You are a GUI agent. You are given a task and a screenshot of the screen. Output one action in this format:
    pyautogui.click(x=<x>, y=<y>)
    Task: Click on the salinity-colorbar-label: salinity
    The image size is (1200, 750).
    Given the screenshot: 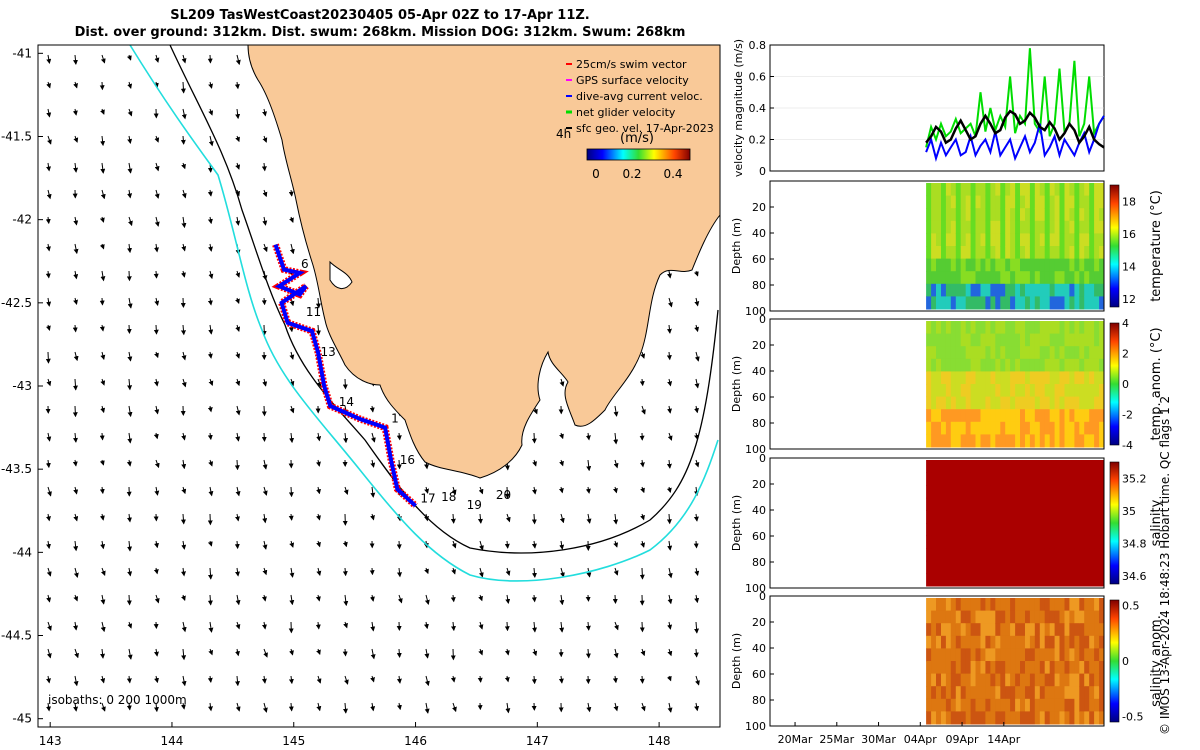 What is the action you would take?
    pyautogui.click(x=1156, y=522)
    